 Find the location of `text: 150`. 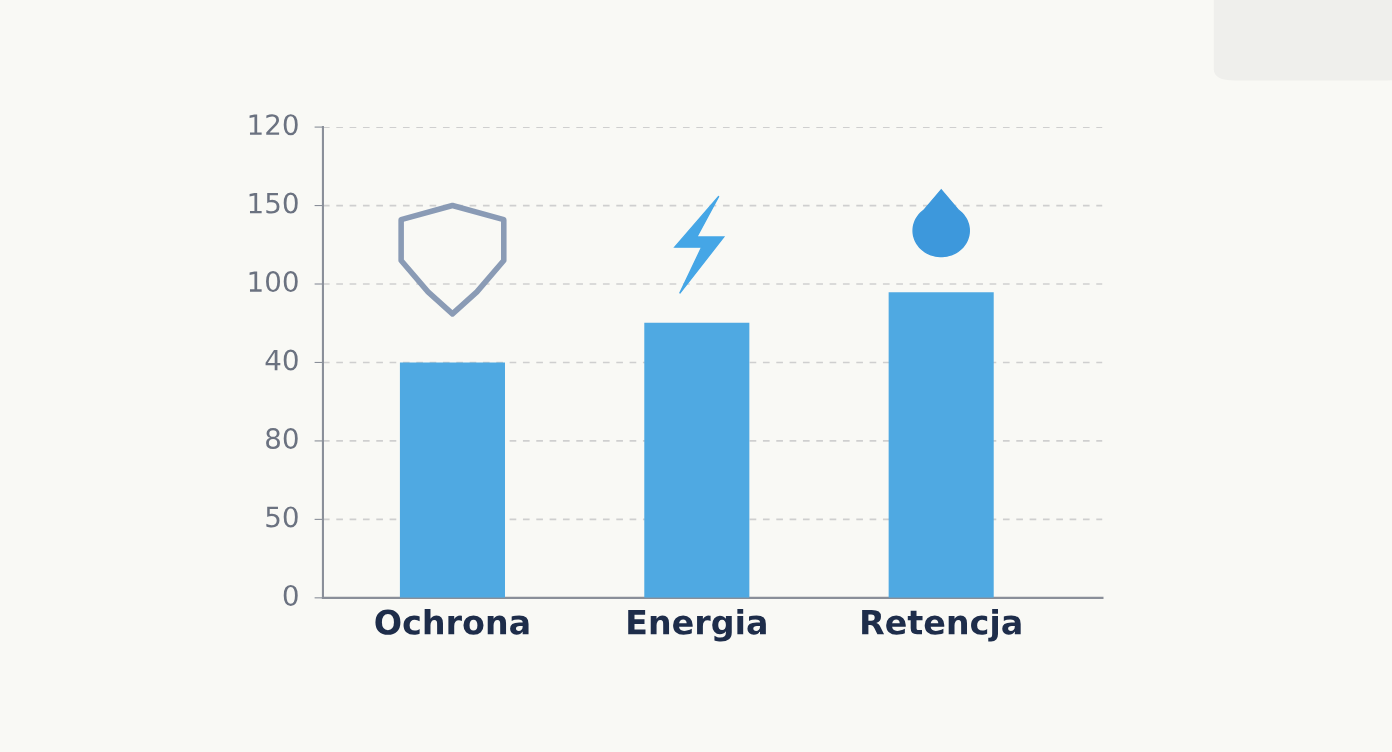

text: 150 is located at coordinates (273, 203).